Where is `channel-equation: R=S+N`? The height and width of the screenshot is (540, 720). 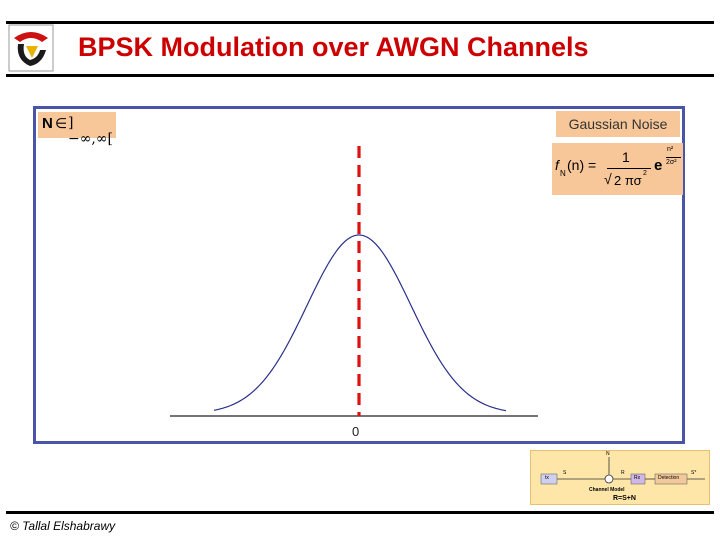
channel-equation: R=S+N is located at coordinates (624, 498).